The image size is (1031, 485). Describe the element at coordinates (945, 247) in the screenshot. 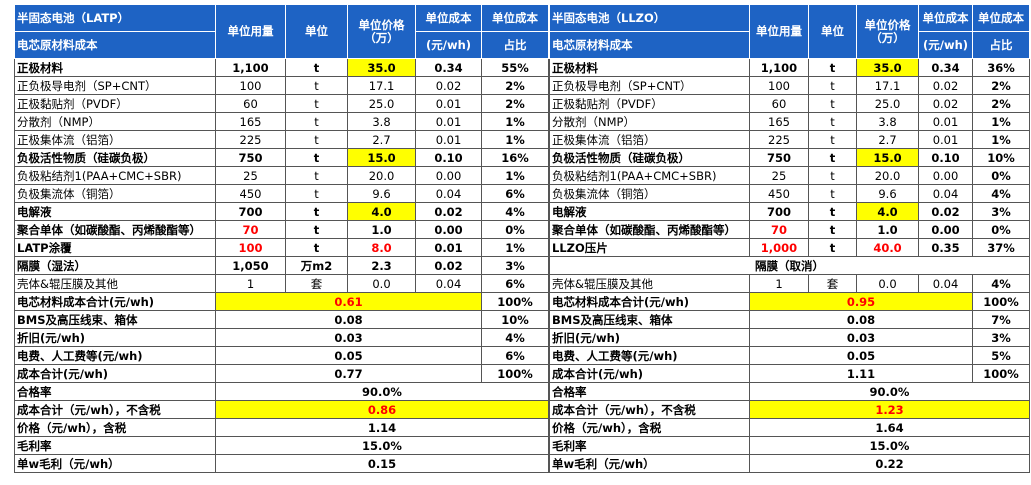

I see `cell: 0.35` at that location.